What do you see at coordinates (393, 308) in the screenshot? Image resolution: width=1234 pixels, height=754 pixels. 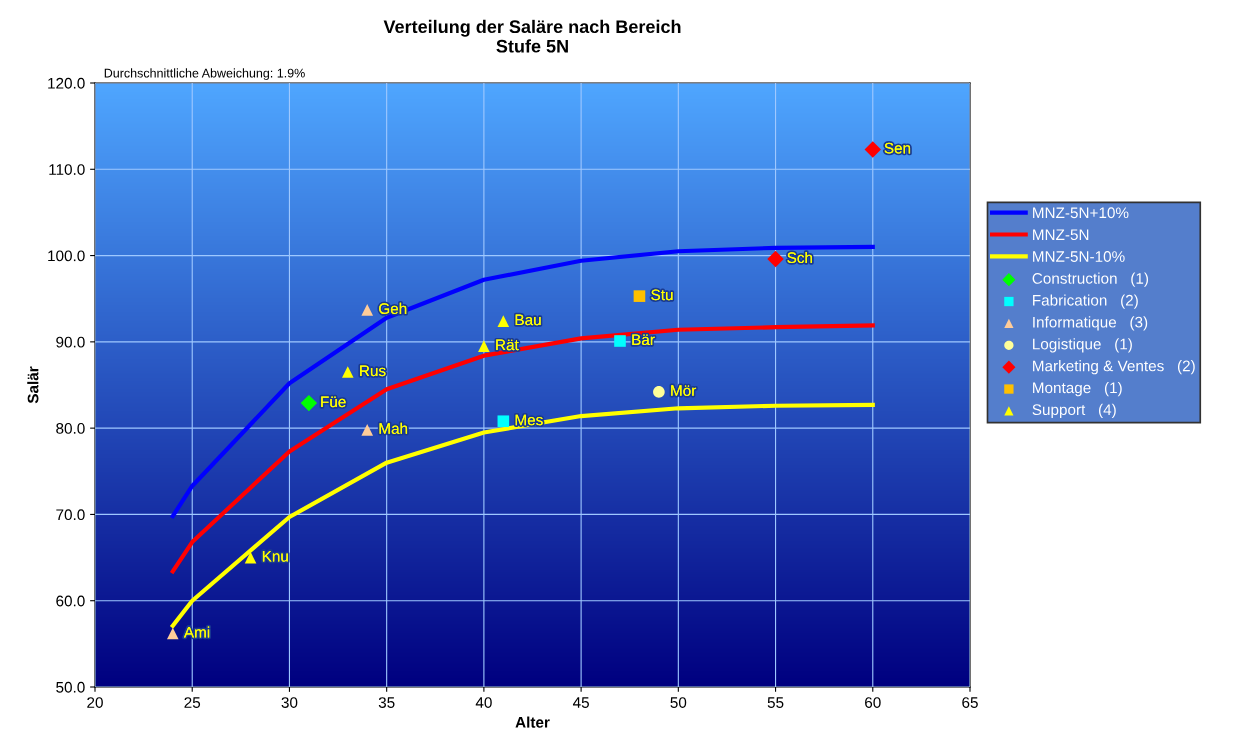 I see `annotation: Geh` at bounding box center [393, 308].